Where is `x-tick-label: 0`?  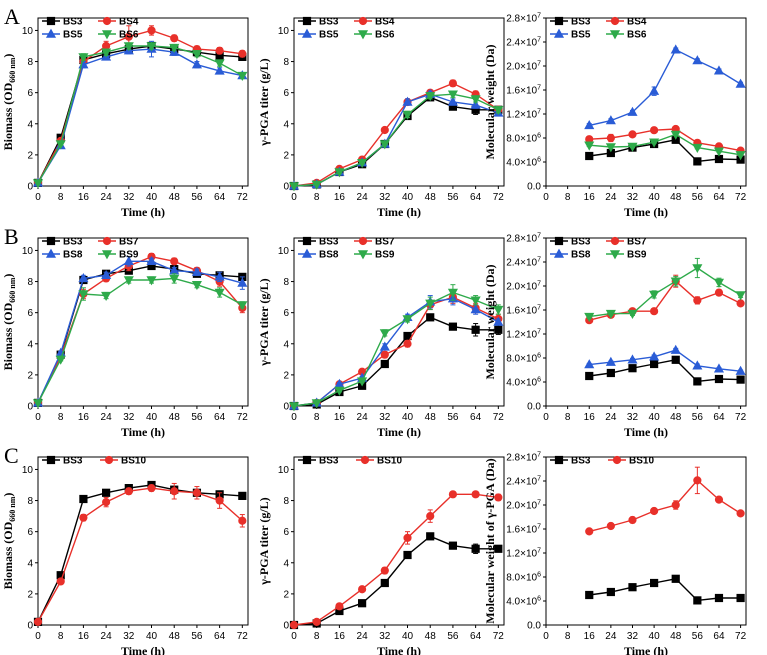
x-tick-label: 0 is located at coordinates (38, 636).